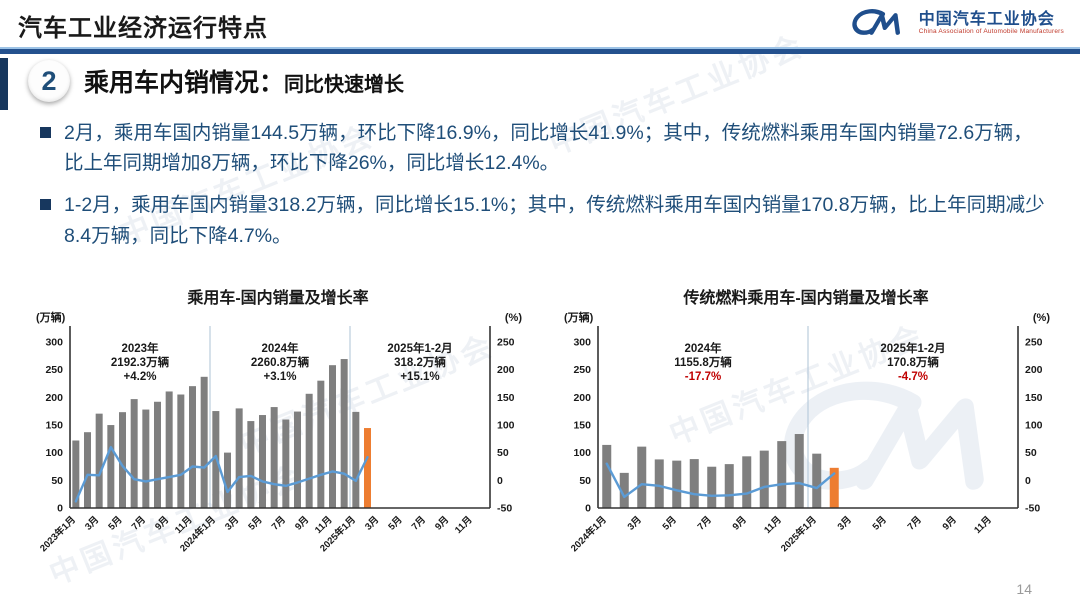  Describe the element at coordinates (143, 28) in the screenshot. I see `page-title: 汽车工业经济运行特点` at that location.